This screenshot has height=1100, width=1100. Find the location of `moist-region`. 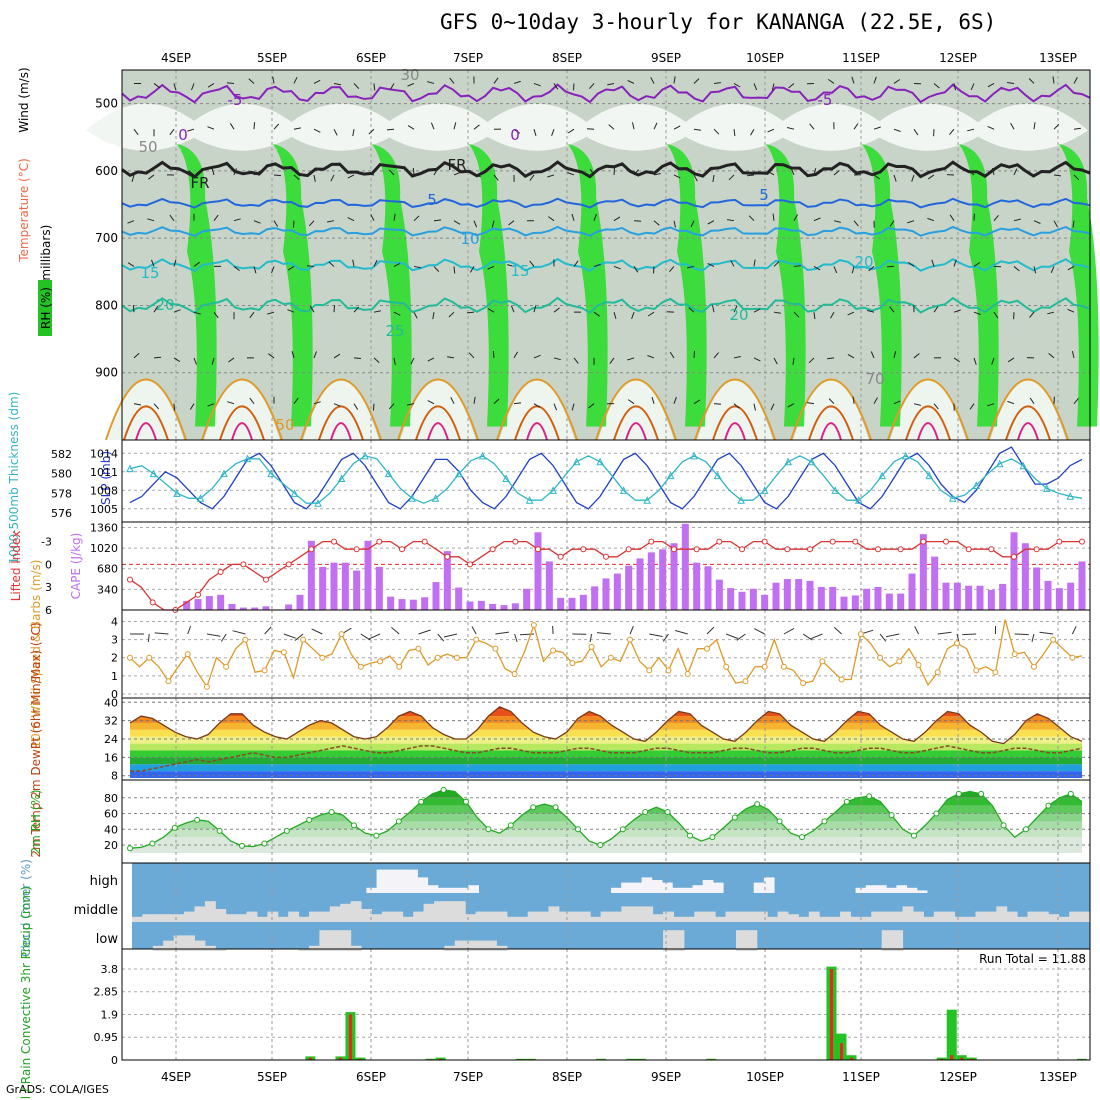

moist-region is located at coordinates (588, 285).